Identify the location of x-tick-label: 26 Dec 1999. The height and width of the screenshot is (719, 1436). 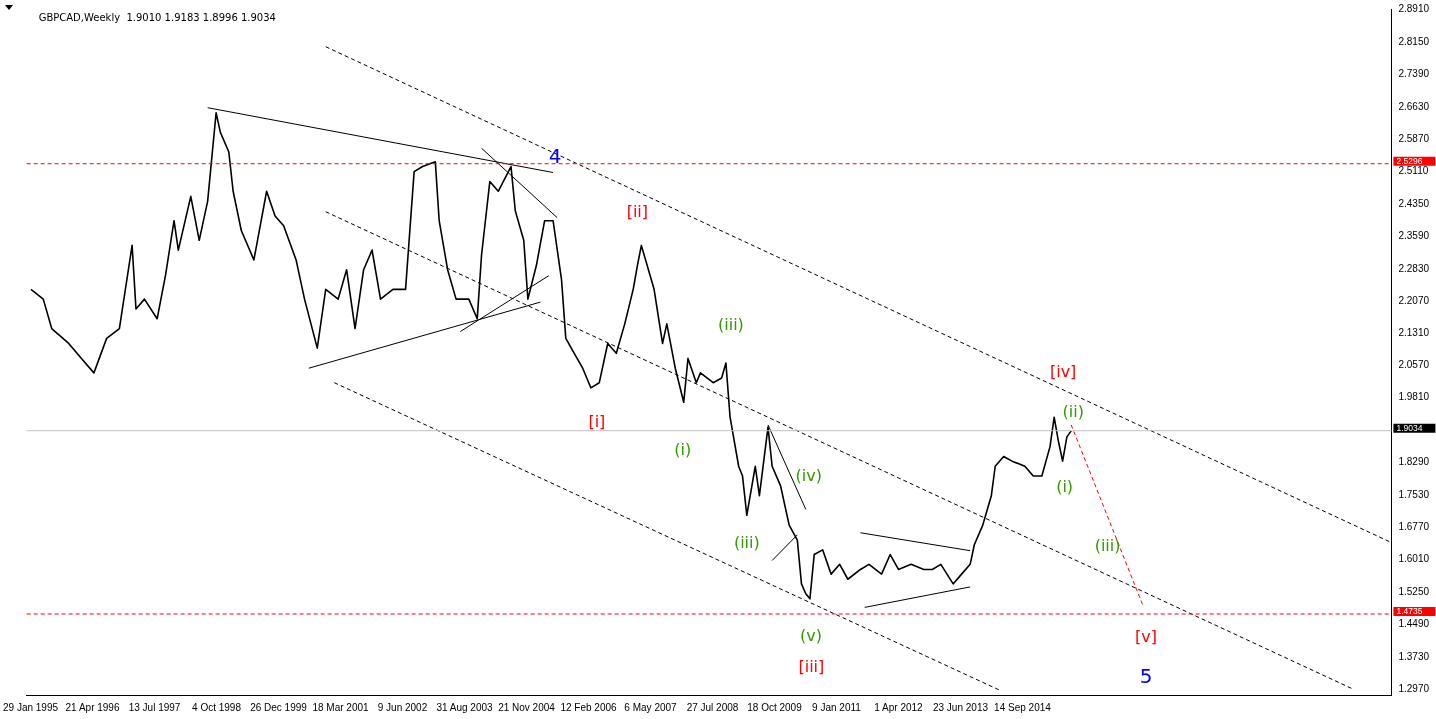
(279, 707).